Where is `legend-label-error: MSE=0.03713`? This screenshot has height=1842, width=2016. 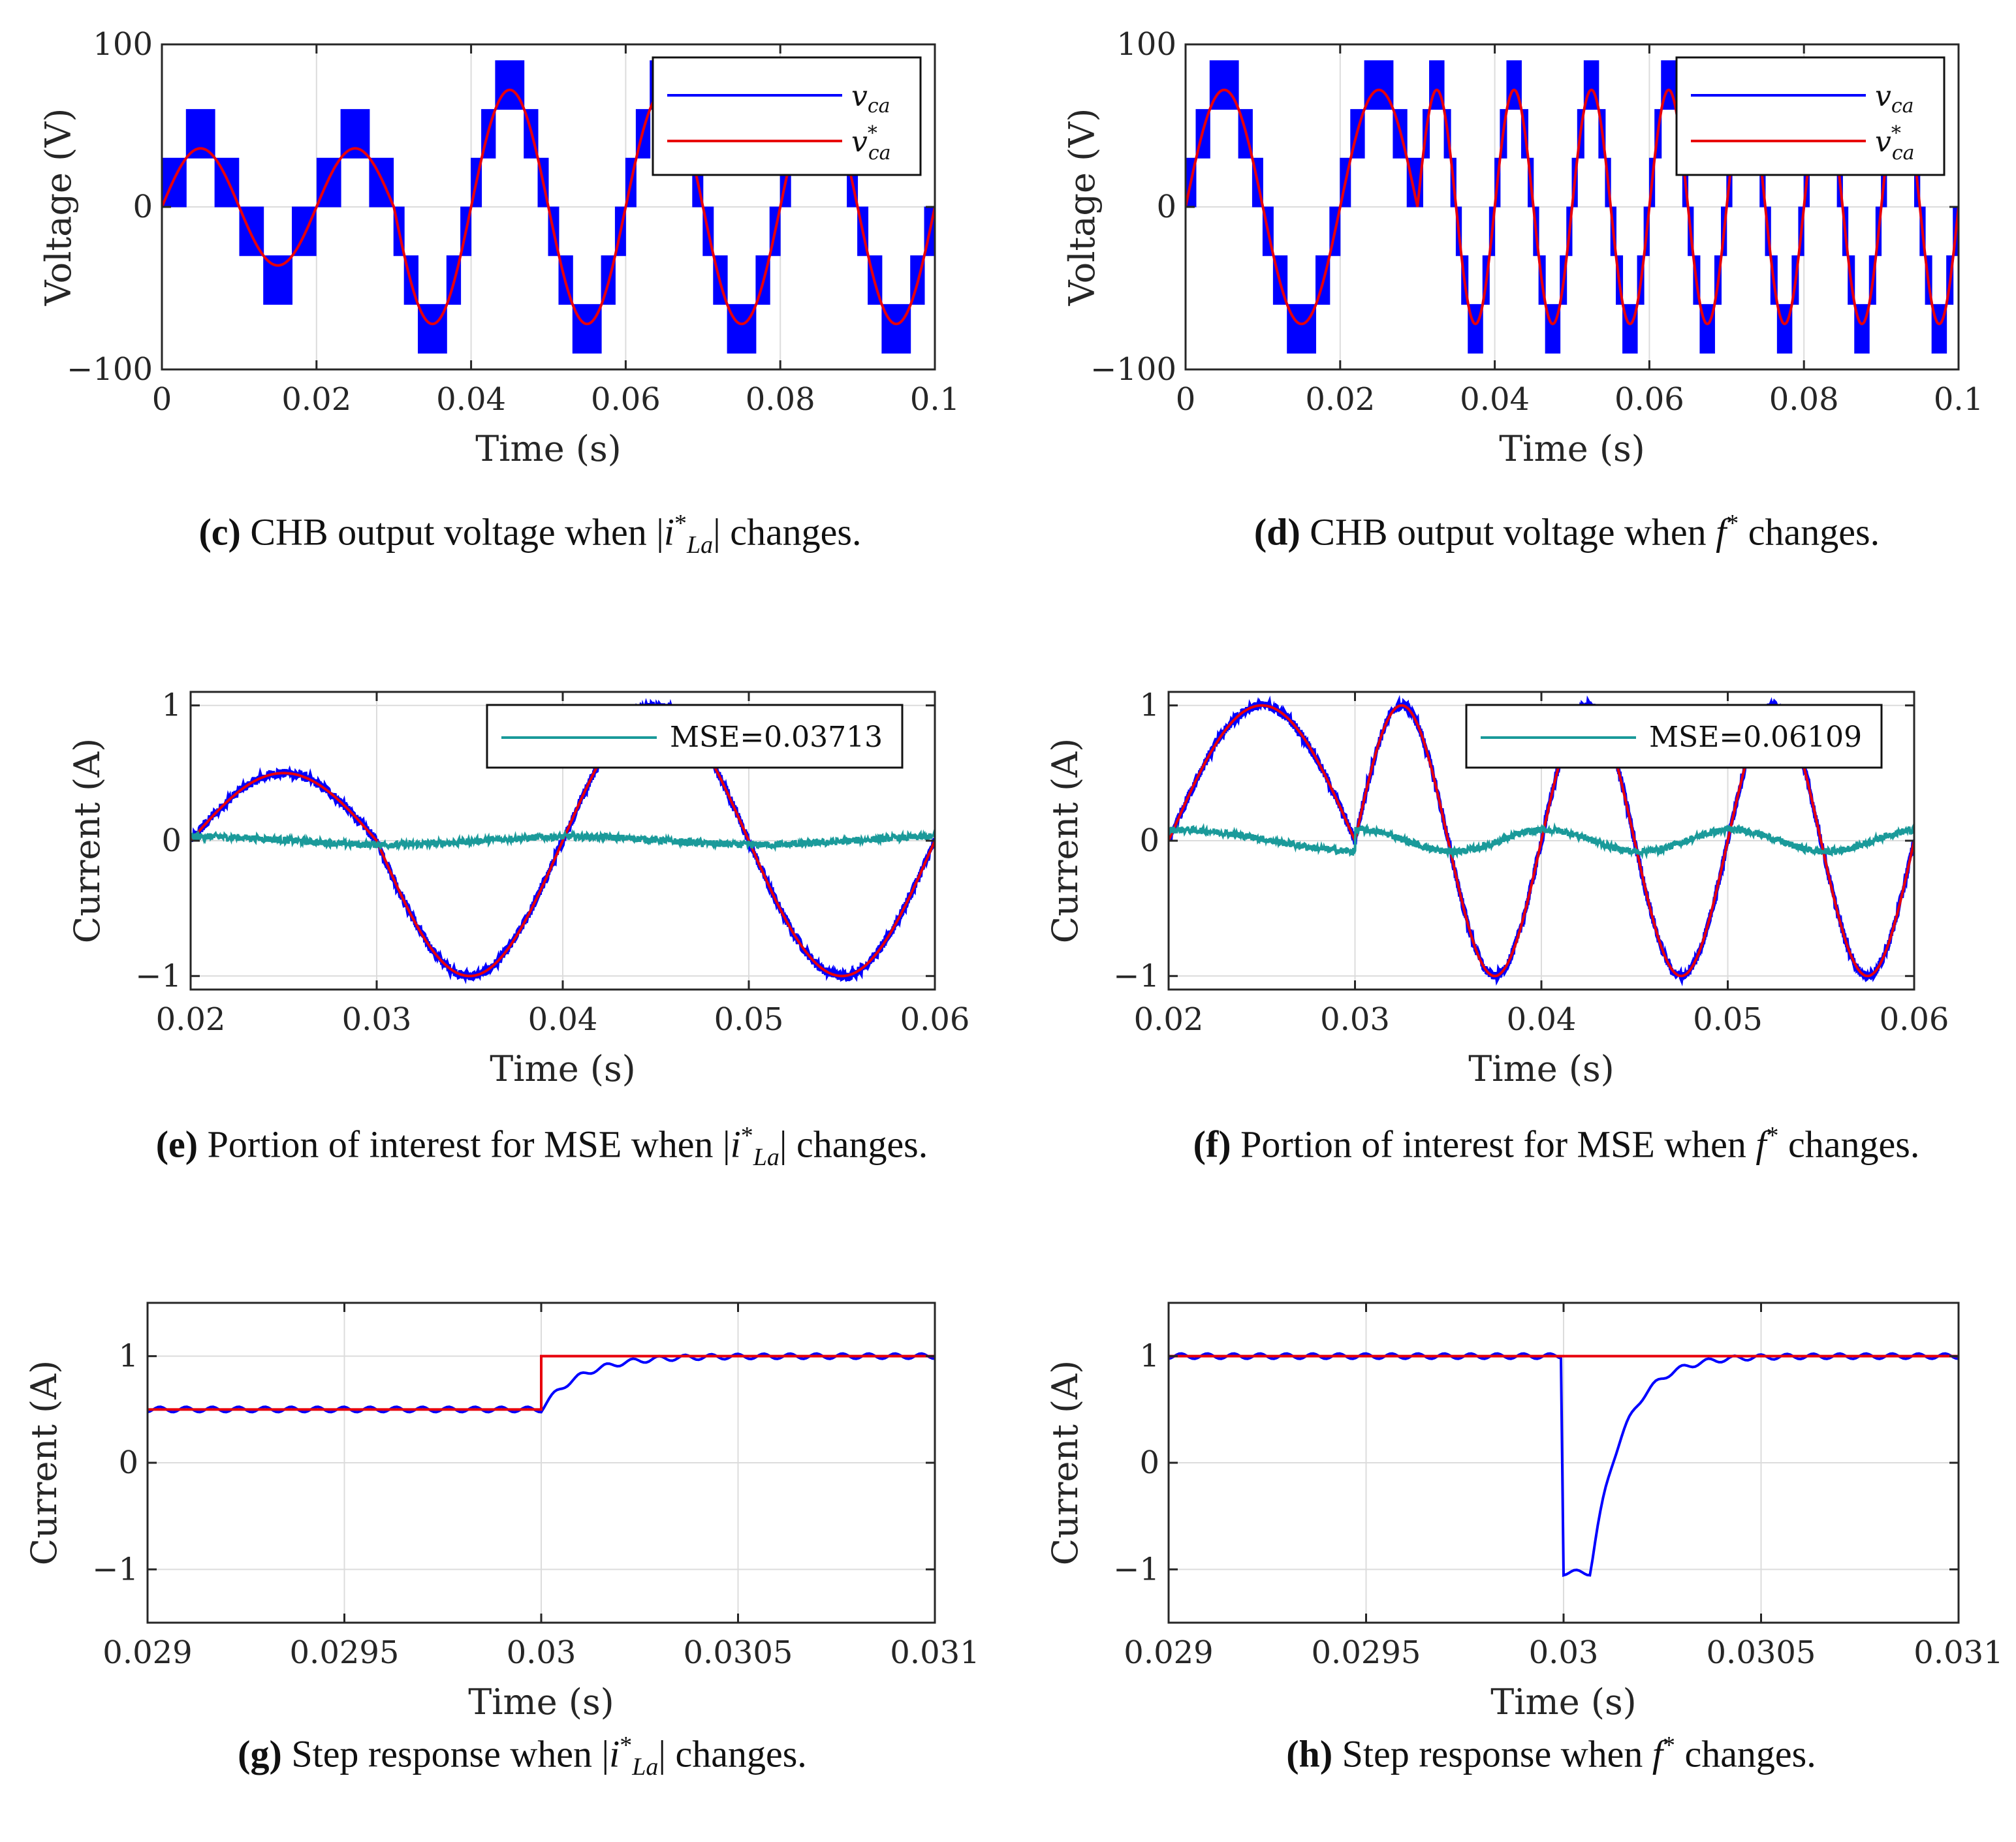 legend-label-error: MSE=0.03713 is located at coordinates (776, 737).